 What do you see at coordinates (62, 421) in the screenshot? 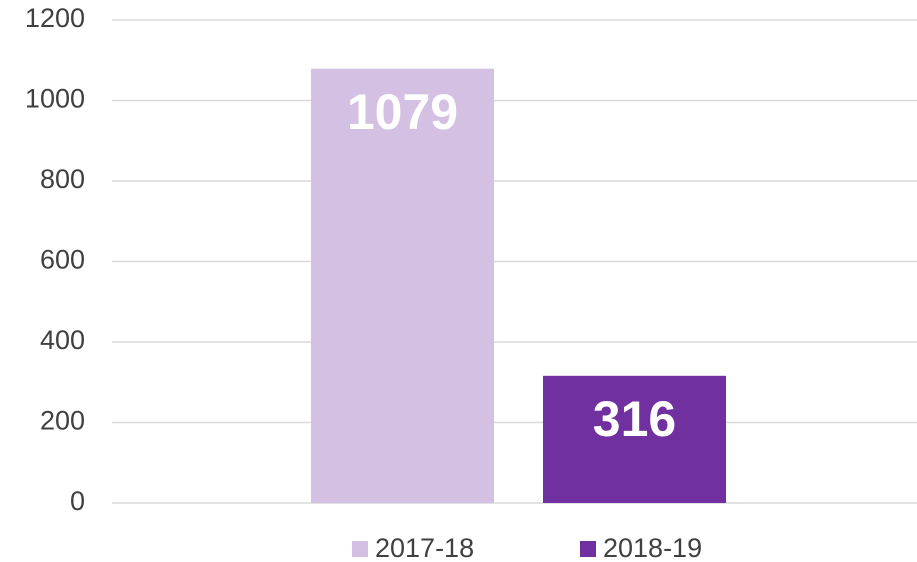
I see `y-tick-label: 200` at bounding box center [62, 421].